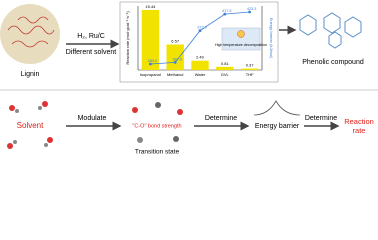  I want to click on bar-value-label: 0.81, so click(225, 63).